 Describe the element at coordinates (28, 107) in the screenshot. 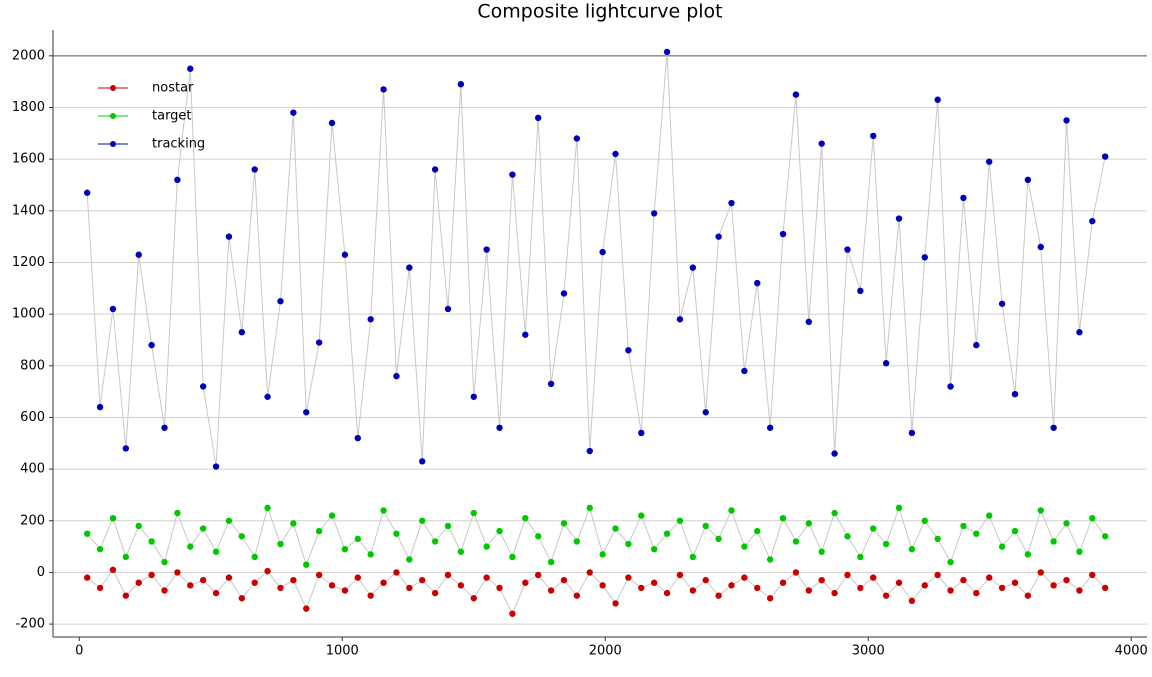

I see `y-tick-label: 1800` at that location.